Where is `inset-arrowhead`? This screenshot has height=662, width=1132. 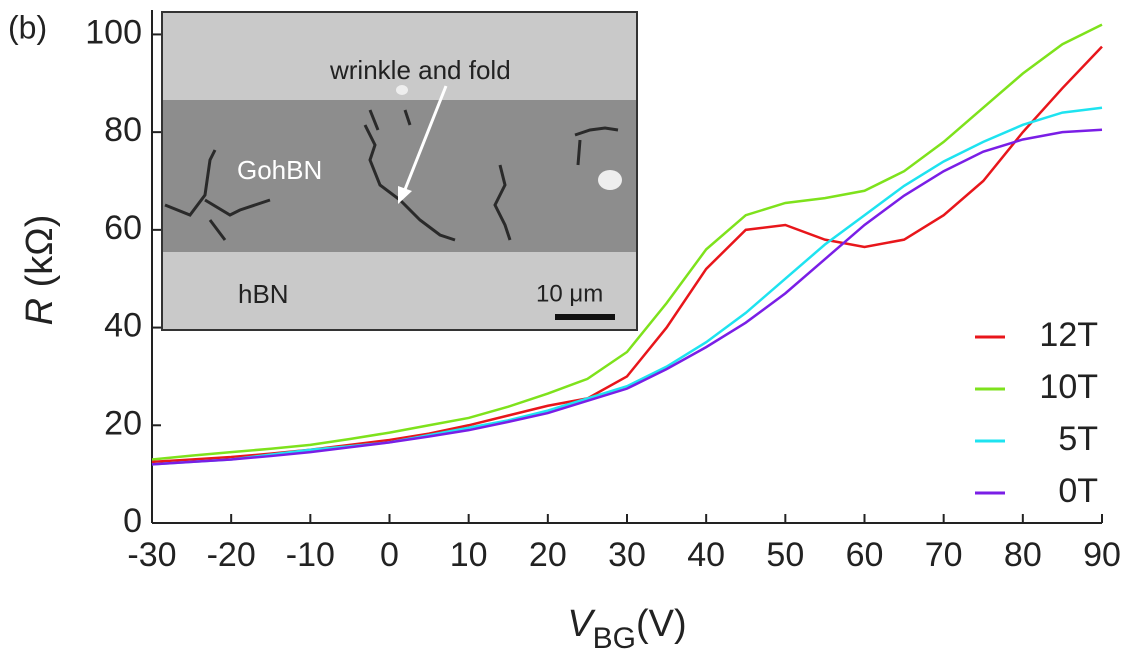 inset-arrowhead is located at coordinates (405, 195).